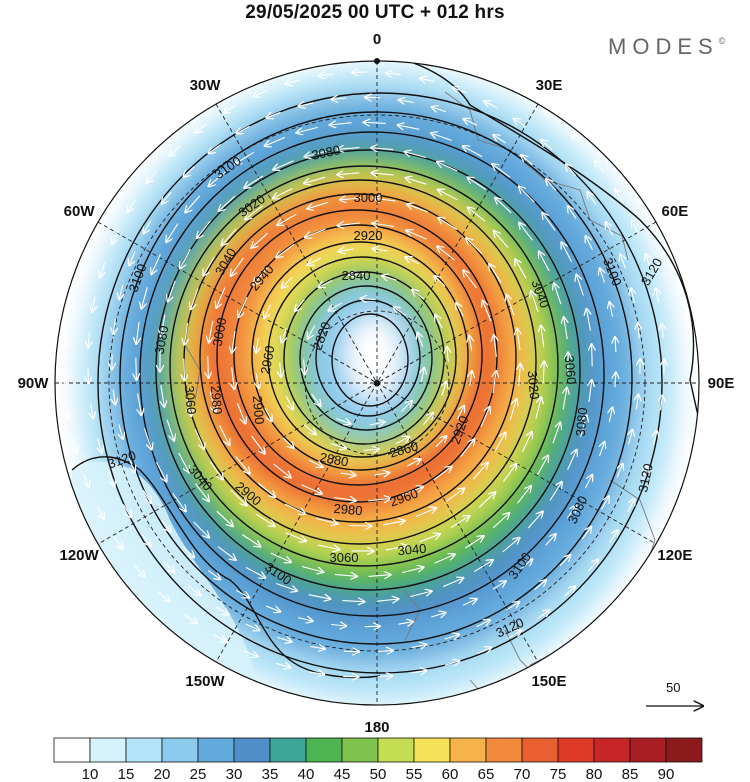  I want to click on contour-label-text: 3040, so click(412, 549).